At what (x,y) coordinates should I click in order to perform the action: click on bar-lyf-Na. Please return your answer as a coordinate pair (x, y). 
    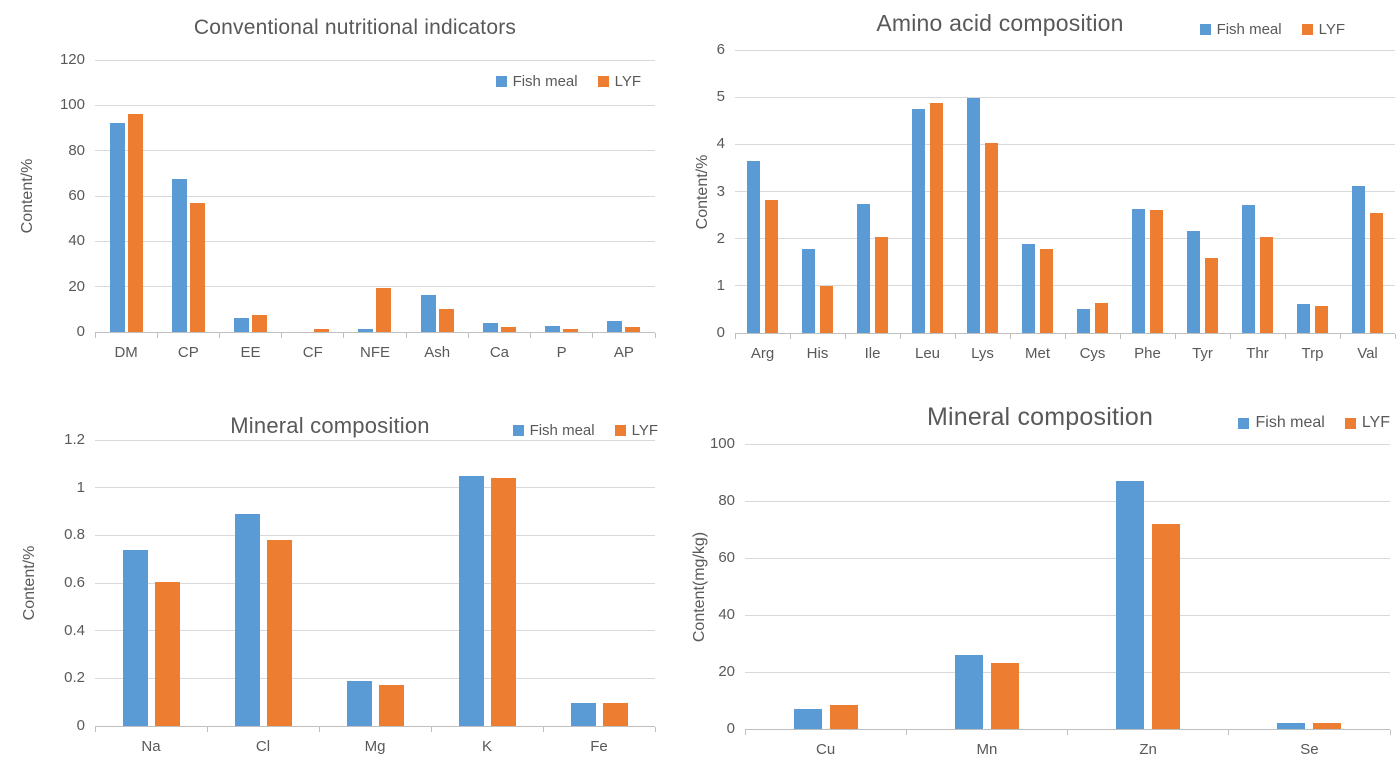
    Looking at the image, I should click on (167, 653).